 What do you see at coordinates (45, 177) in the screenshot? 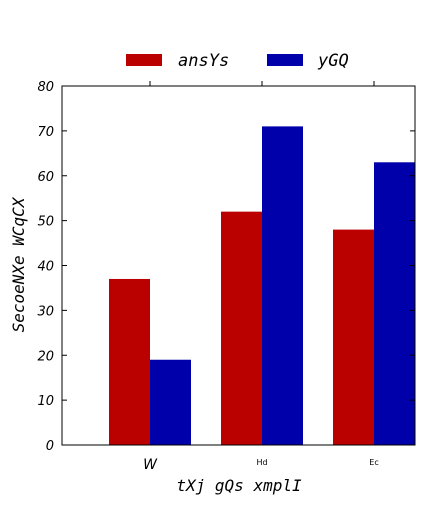
I see `y-tick-label: 60` at bounding box center [45, 177].